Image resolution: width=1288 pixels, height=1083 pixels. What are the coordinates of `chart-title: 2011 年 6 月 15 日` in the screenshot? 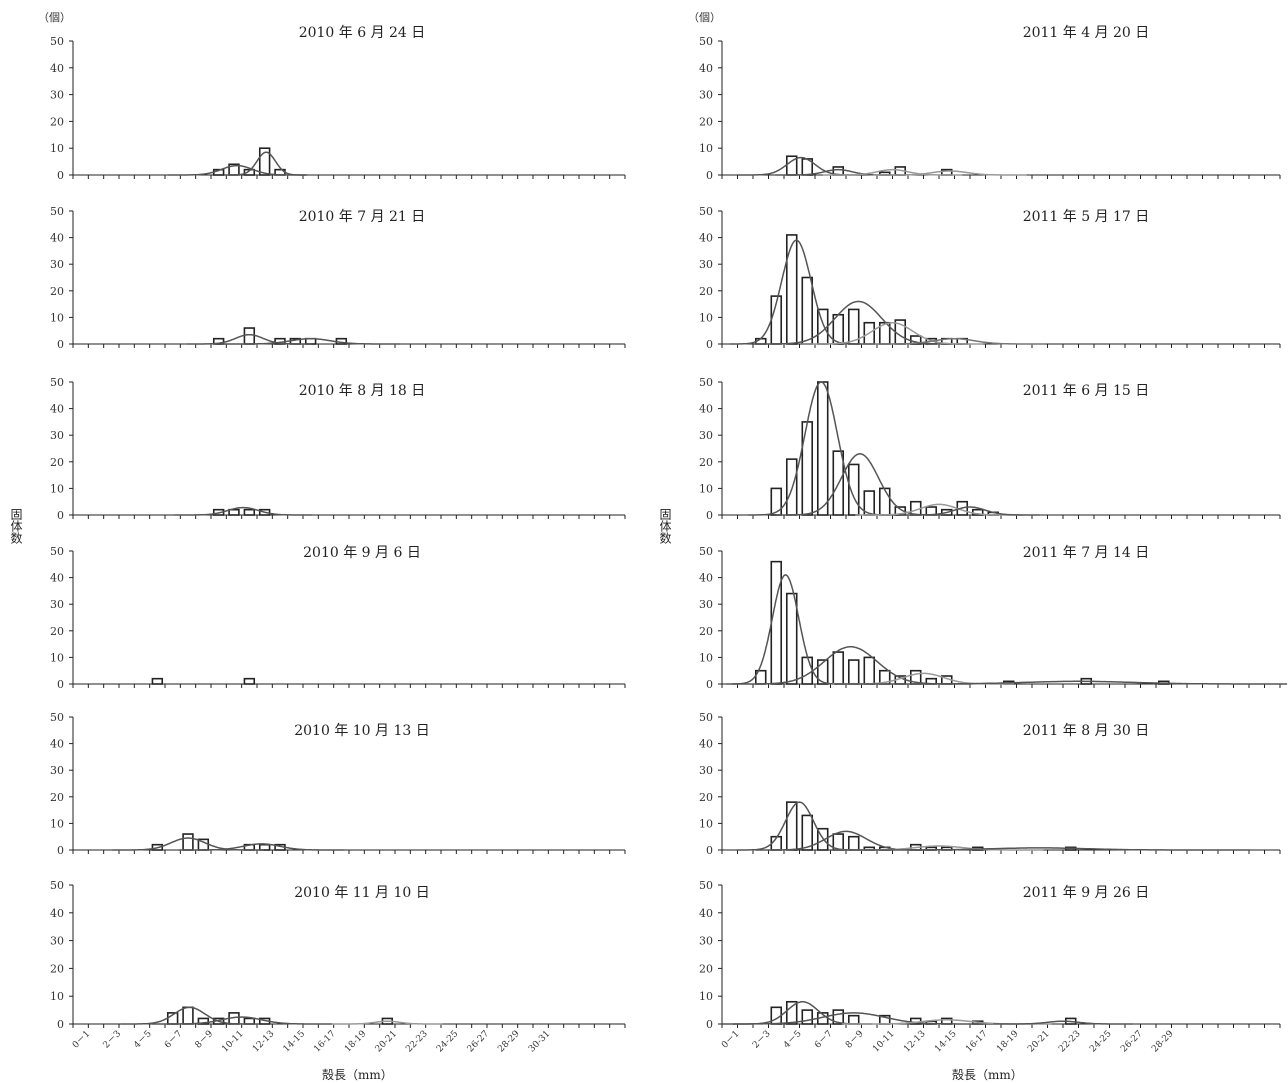 It's located at (1086, 391).